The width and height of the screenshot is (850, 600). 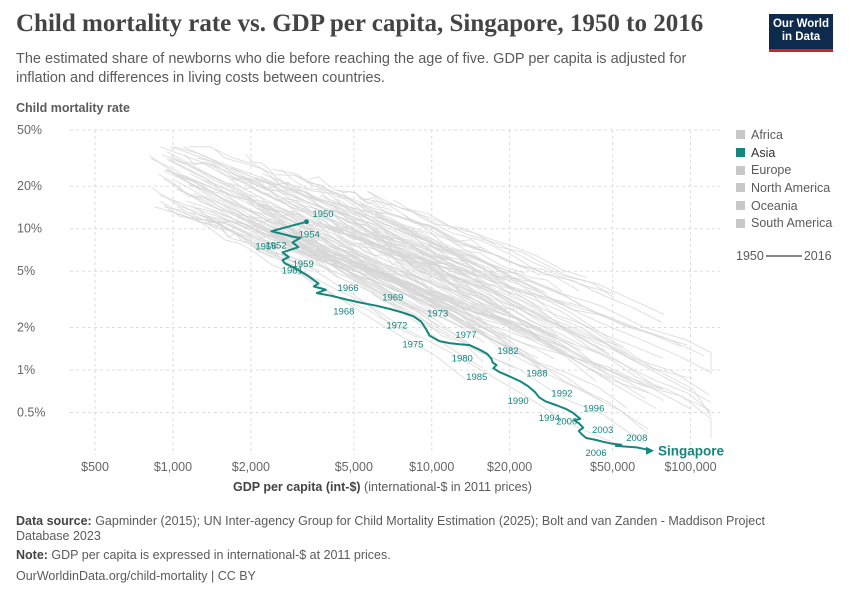 What do you see at coordinates (691, 451) in the screenshot?
I see `singapore-end-label: Singapore` at bounding box center [691, 451].